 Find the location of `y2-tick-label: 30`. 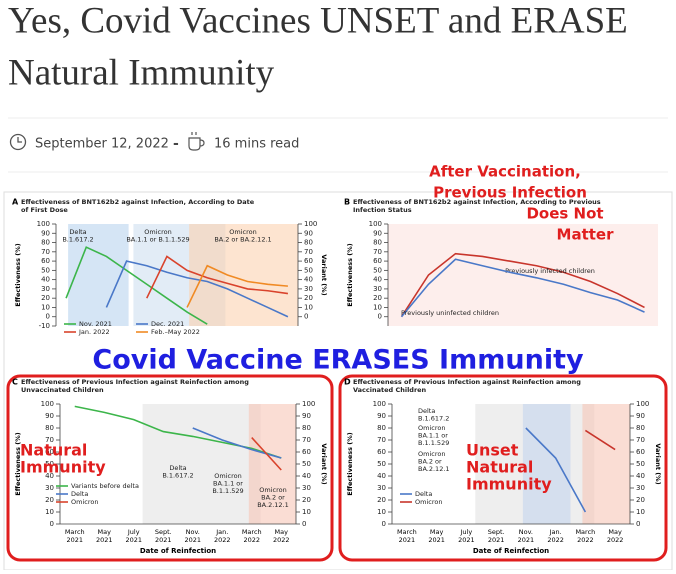

y2-tick-label: 30 is located at coordinates (640, 488).